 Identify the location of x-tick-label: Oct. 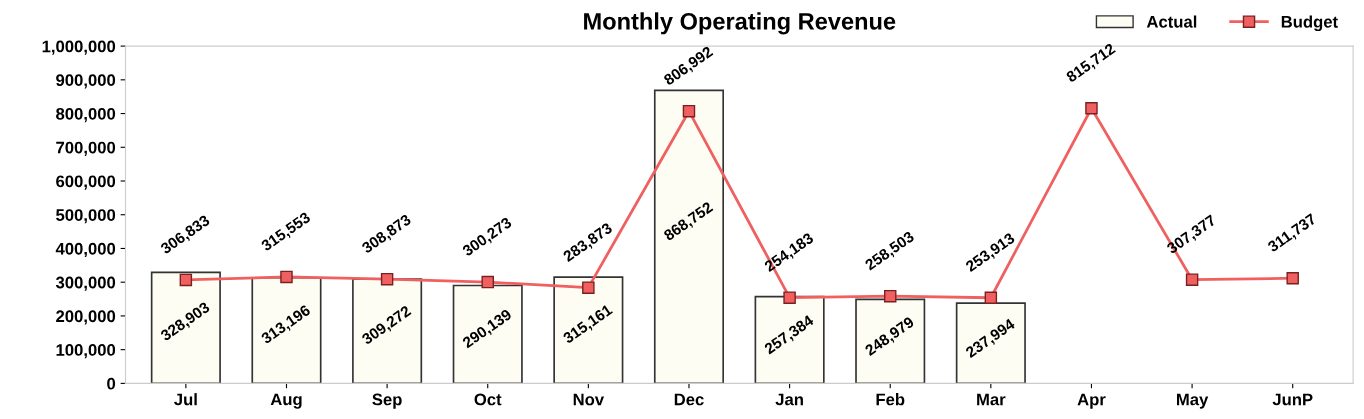
(488, 399).